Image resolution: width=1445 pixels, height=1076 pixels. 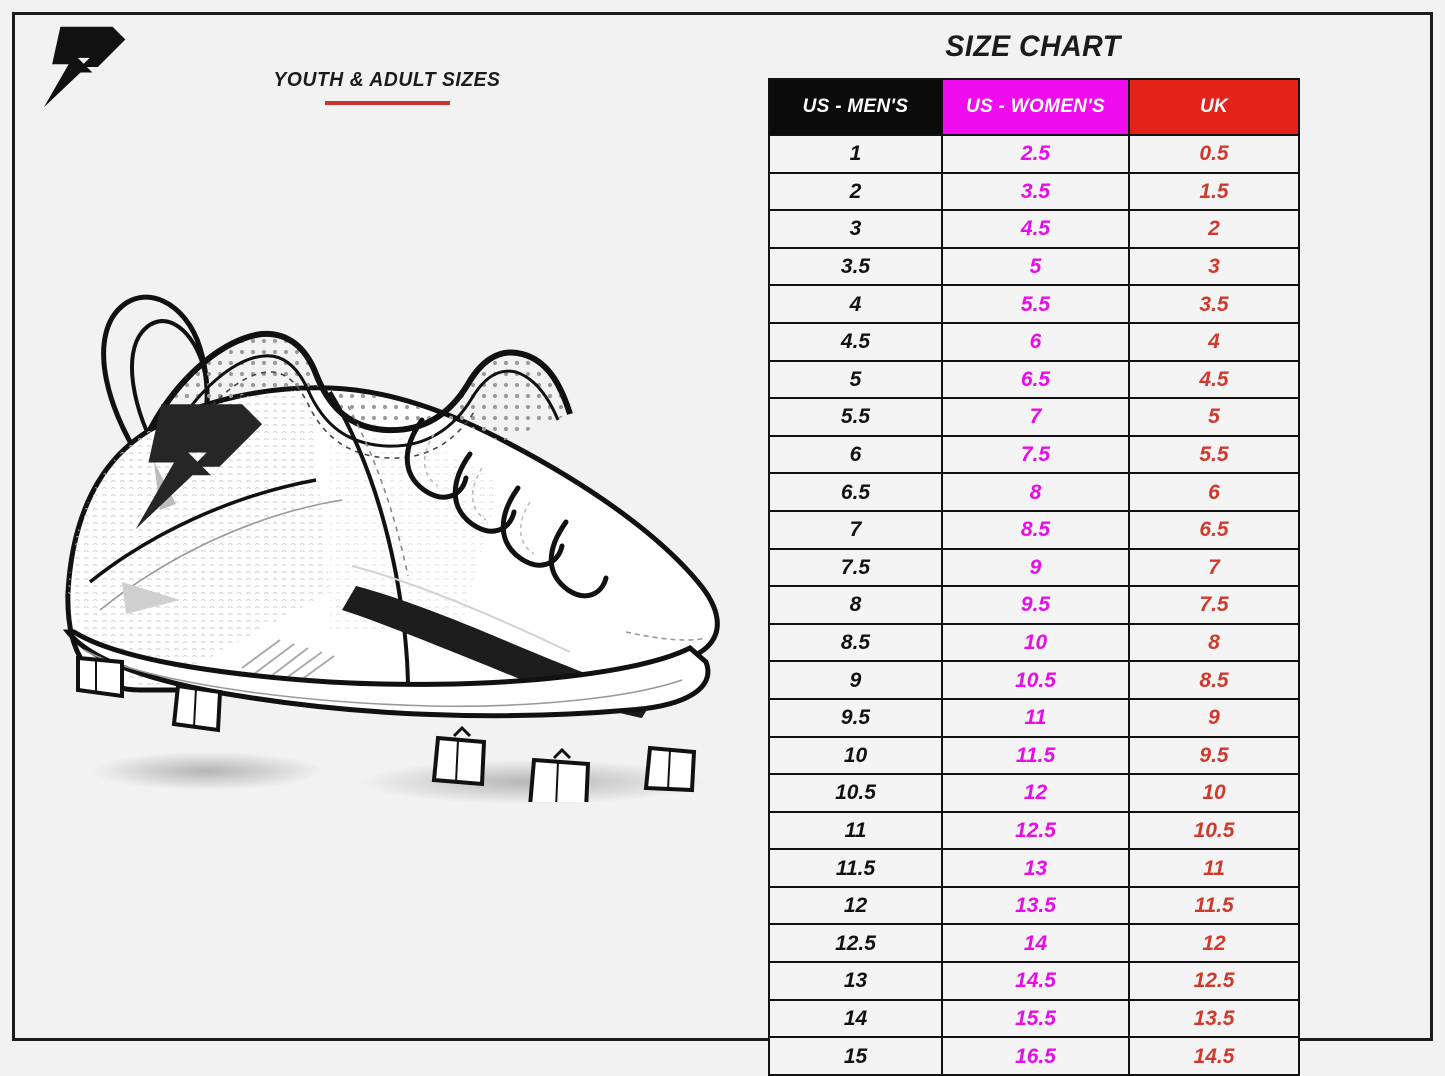 I want to click on cell-uk: 0.5, so click(x=1214, y=154).